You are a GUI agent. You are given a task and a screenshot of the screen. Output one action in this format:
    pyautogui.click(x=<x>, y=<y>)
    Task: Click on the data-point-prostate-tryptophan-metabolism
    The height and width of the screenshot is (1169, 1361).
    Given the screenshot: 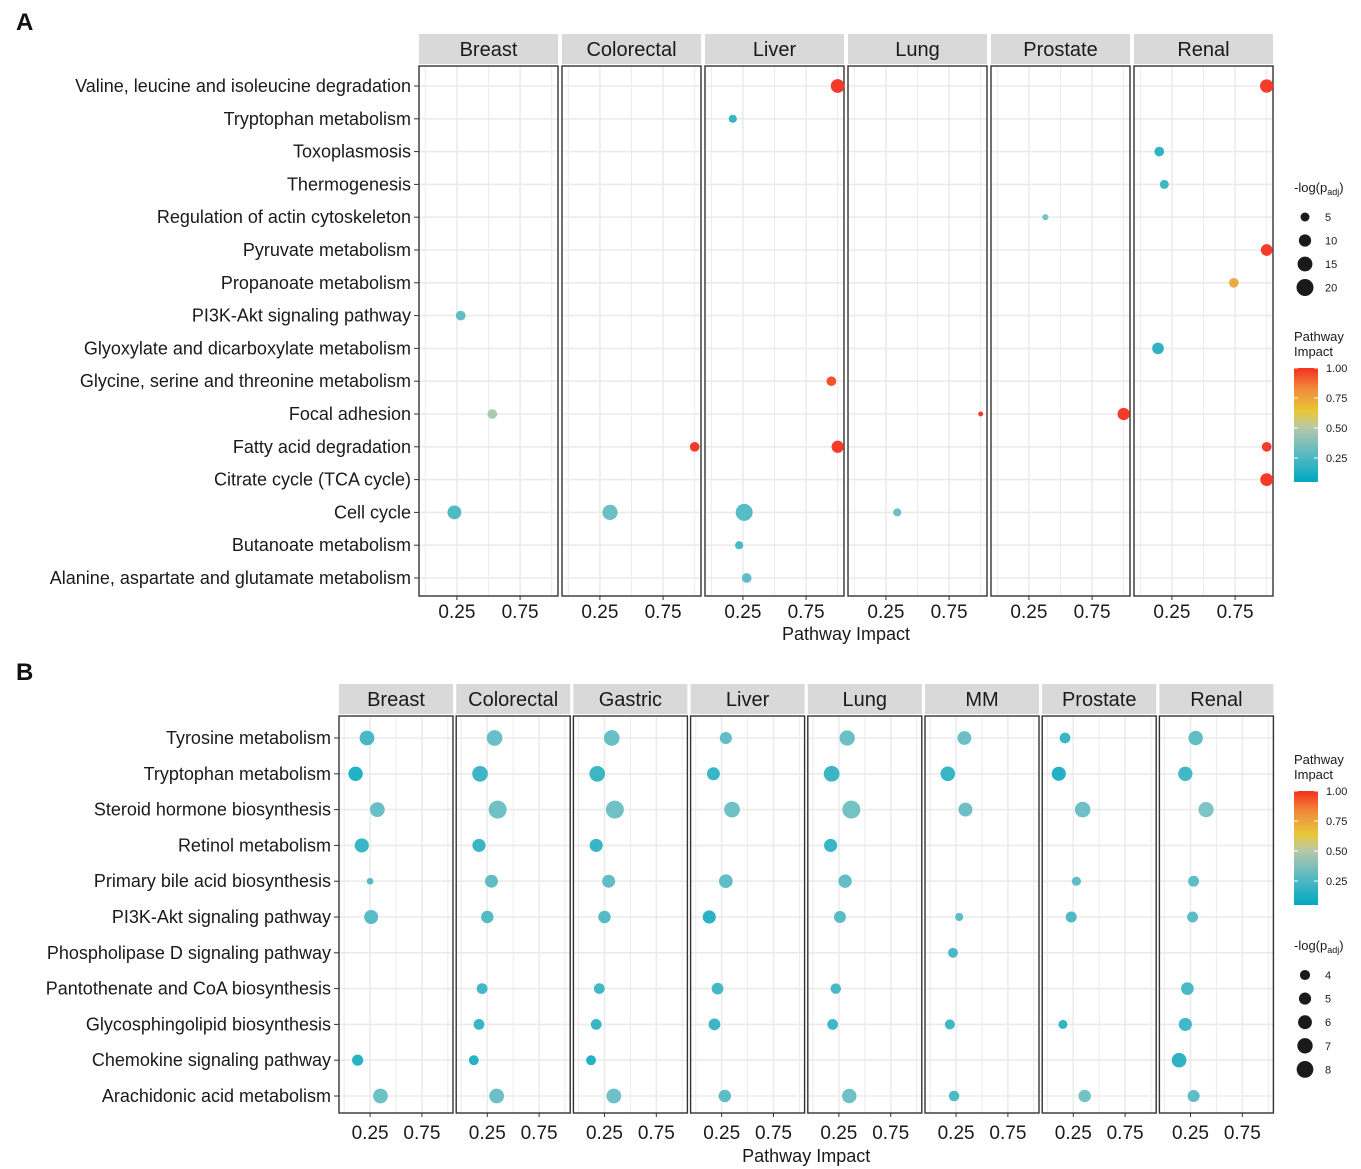 What is the action you would take?
    pyautogui.click(x=1058, y=773)
    